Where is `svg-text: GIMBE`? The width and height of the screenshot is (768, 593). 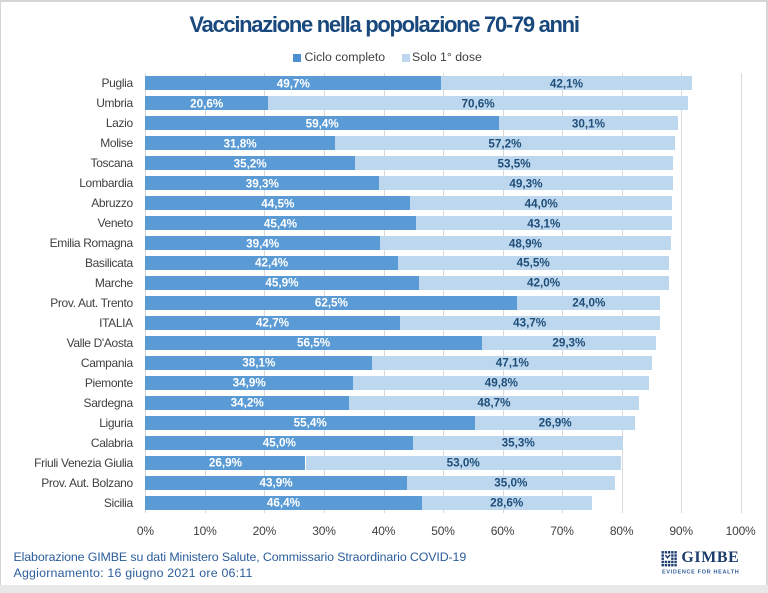
svg-text: GIMBE is located at coordinates (710, 557).